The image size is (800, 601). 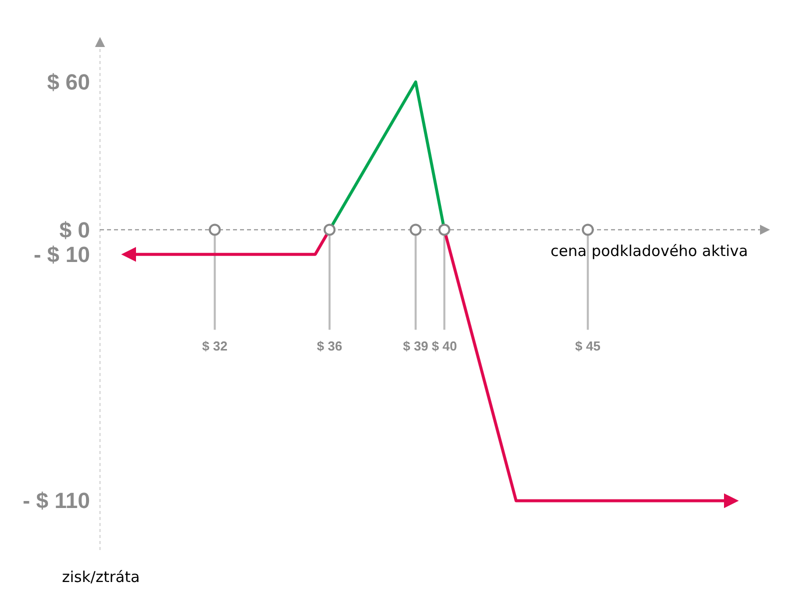 What do you see at coordinates (587, 346) in the screenshot?
I see `x-tick-label: $ 45` at bounding box center [587, 346].